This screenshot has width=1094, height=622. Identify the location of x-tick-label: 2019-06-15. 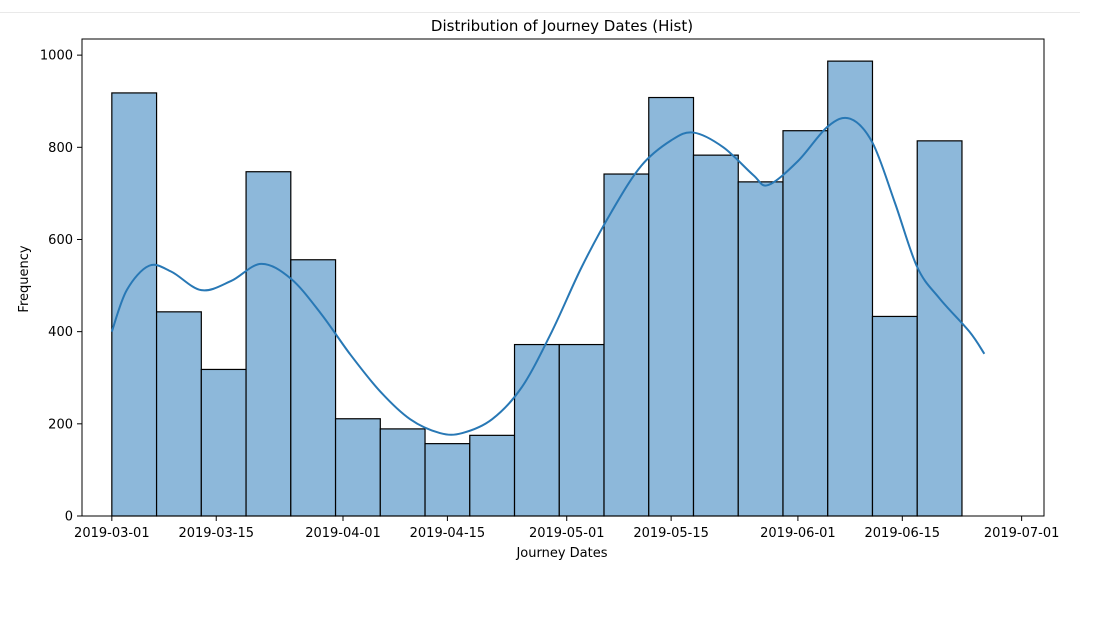
(903, 533).